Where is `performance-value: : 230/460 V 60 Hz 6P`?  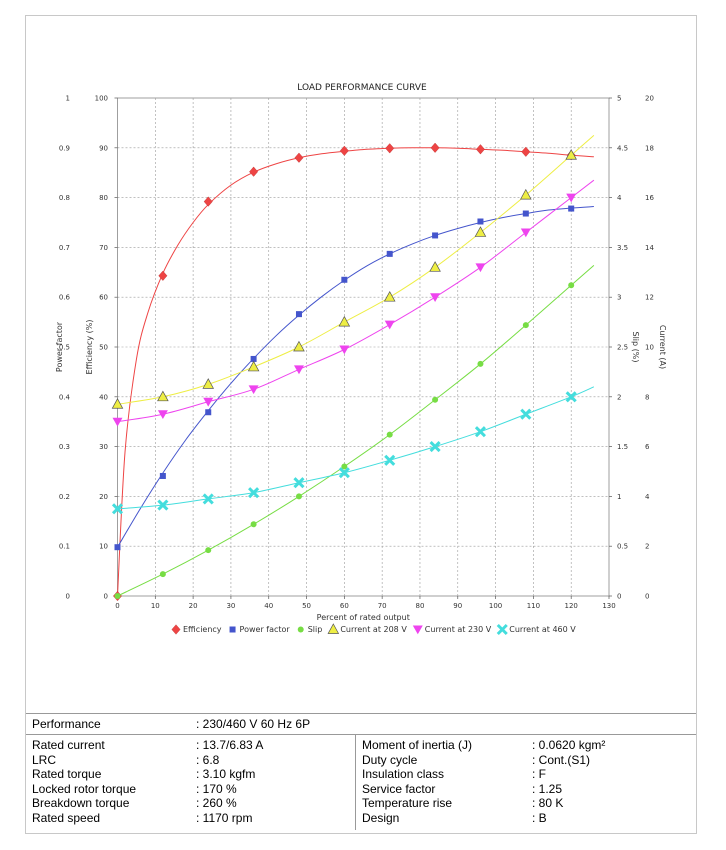 performance-value: : 230/460 V 60 Hz 6P is located at coordinates (253, 724).